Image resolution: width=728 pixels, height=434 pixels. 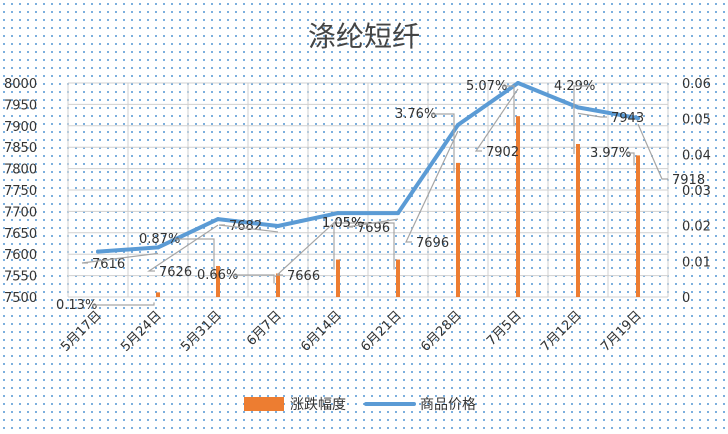 What do you see at coordinates (20, 170) in the screenshot?
I see `y-left-tick-label: 7800` at bounding box center [20, 170].